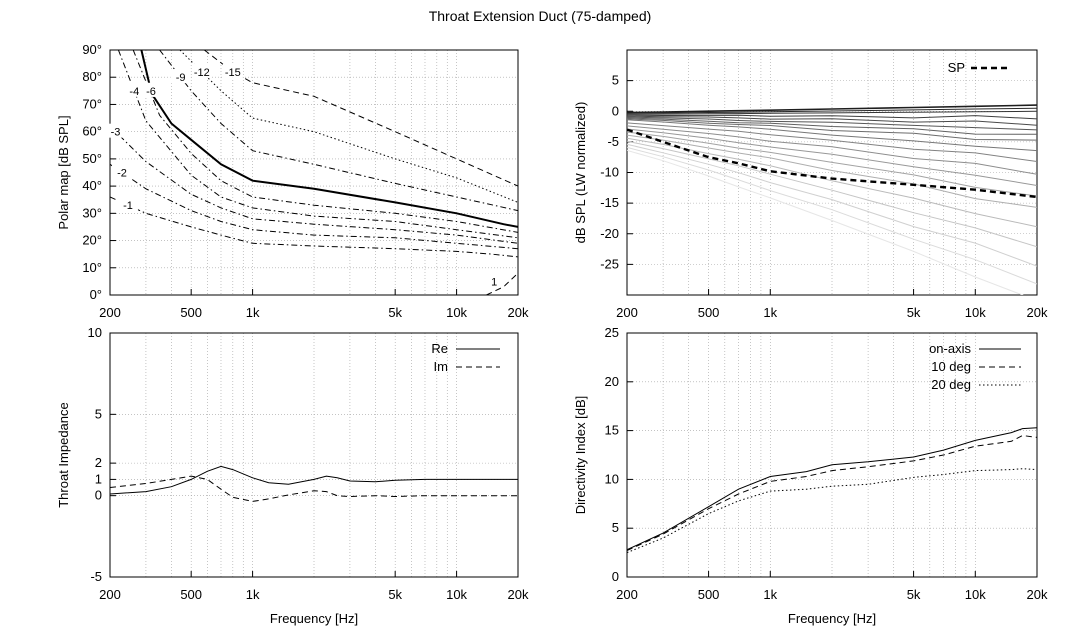  What do you see at coordinates (580, 173) in the screenshot?
I see `spl-ylabel: dB SPL (LW normalized)` at bounding box center [580, 173].